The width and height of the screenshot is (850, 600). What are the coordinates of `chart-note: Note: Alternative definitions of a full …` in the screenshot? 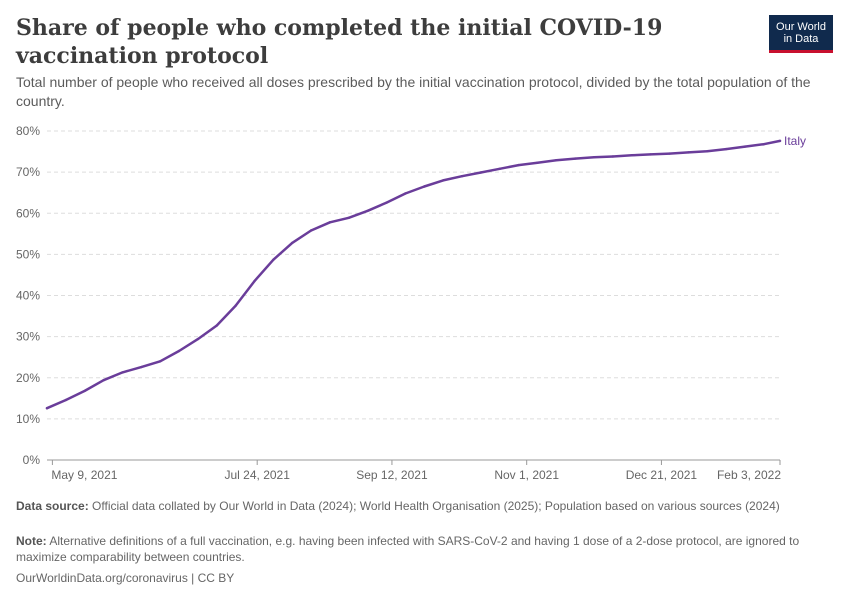 It's located at (416, 549).